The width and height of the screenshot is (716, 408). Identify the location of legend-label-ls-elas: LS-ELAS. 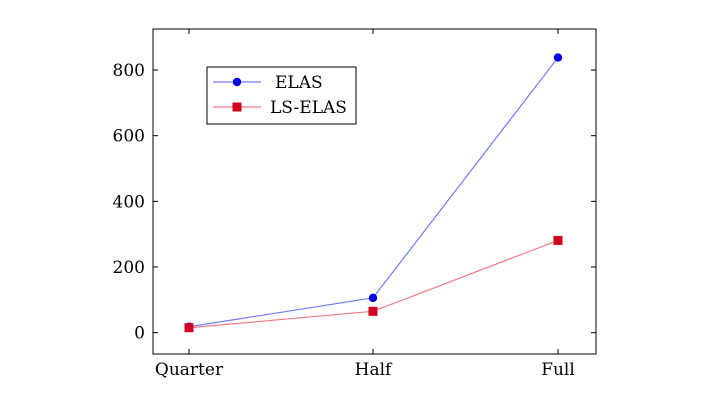
(308, 108).